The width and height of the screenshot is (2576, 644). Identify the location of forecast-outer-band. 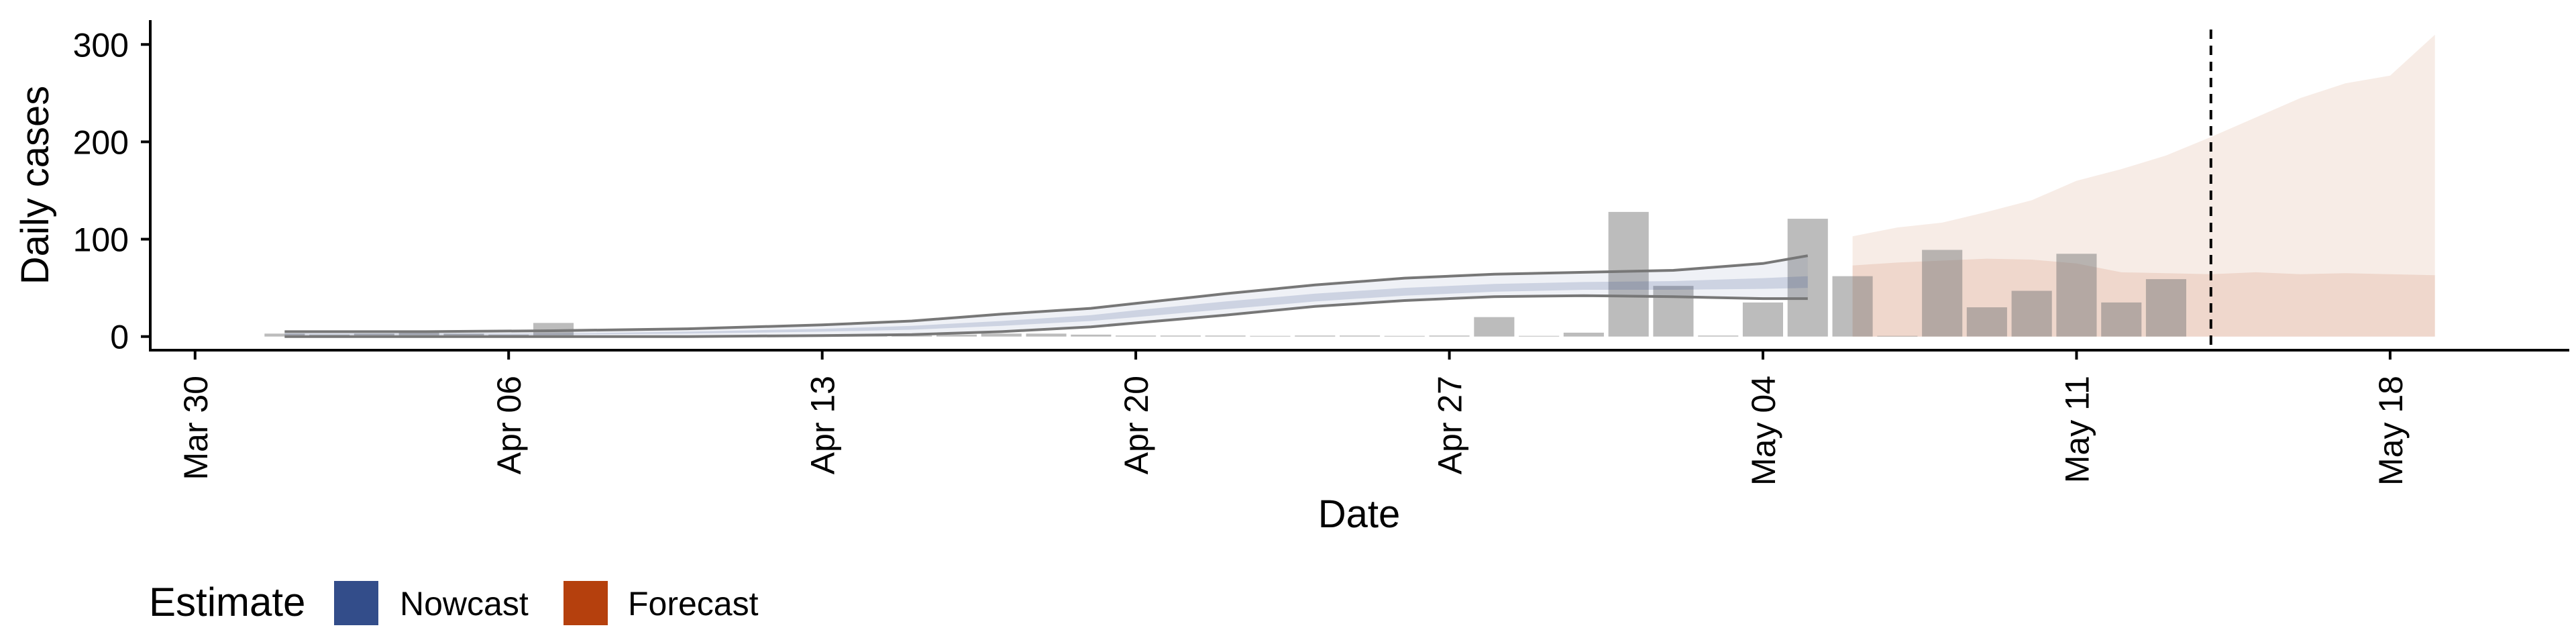
(2143, 185).